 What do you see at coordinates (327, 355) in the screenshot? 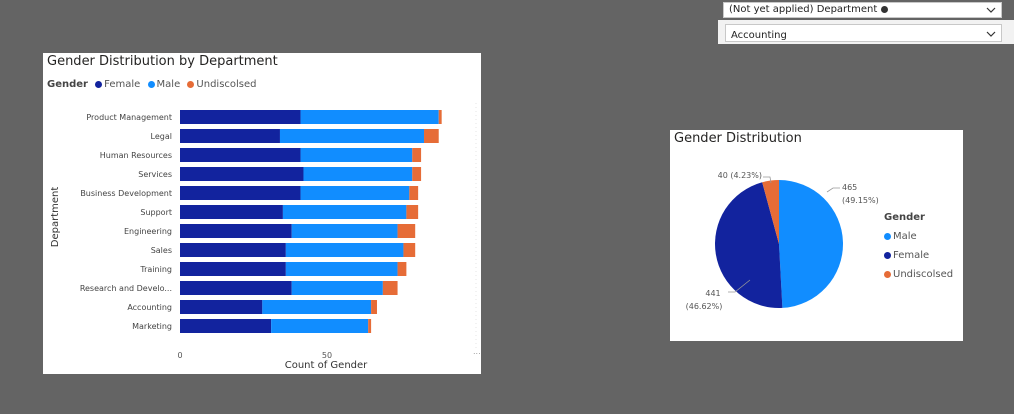
I see `x-tick-label: 50` at bounding box center [327, 355].